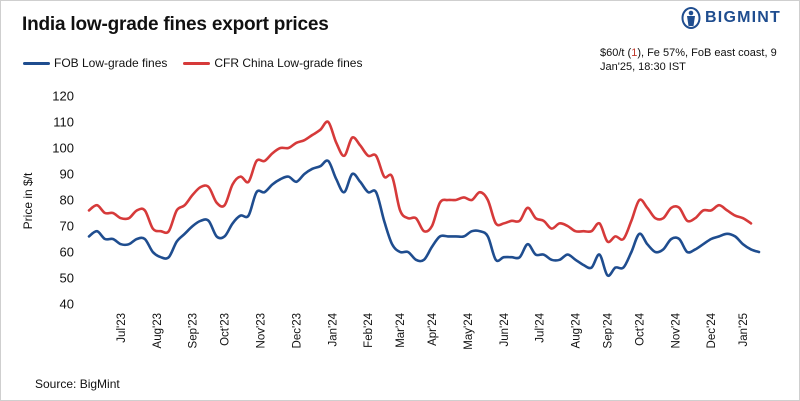  What do you see at coordinates (676, 330) in the screenshot?
I see `x-tick-label: Nov'24` at bounding box center [676, 330].